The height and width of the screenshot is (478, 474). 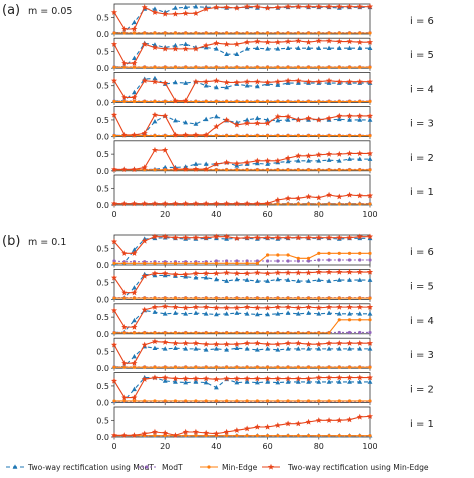 I want to click on series-line, so click(x=241, y=316).